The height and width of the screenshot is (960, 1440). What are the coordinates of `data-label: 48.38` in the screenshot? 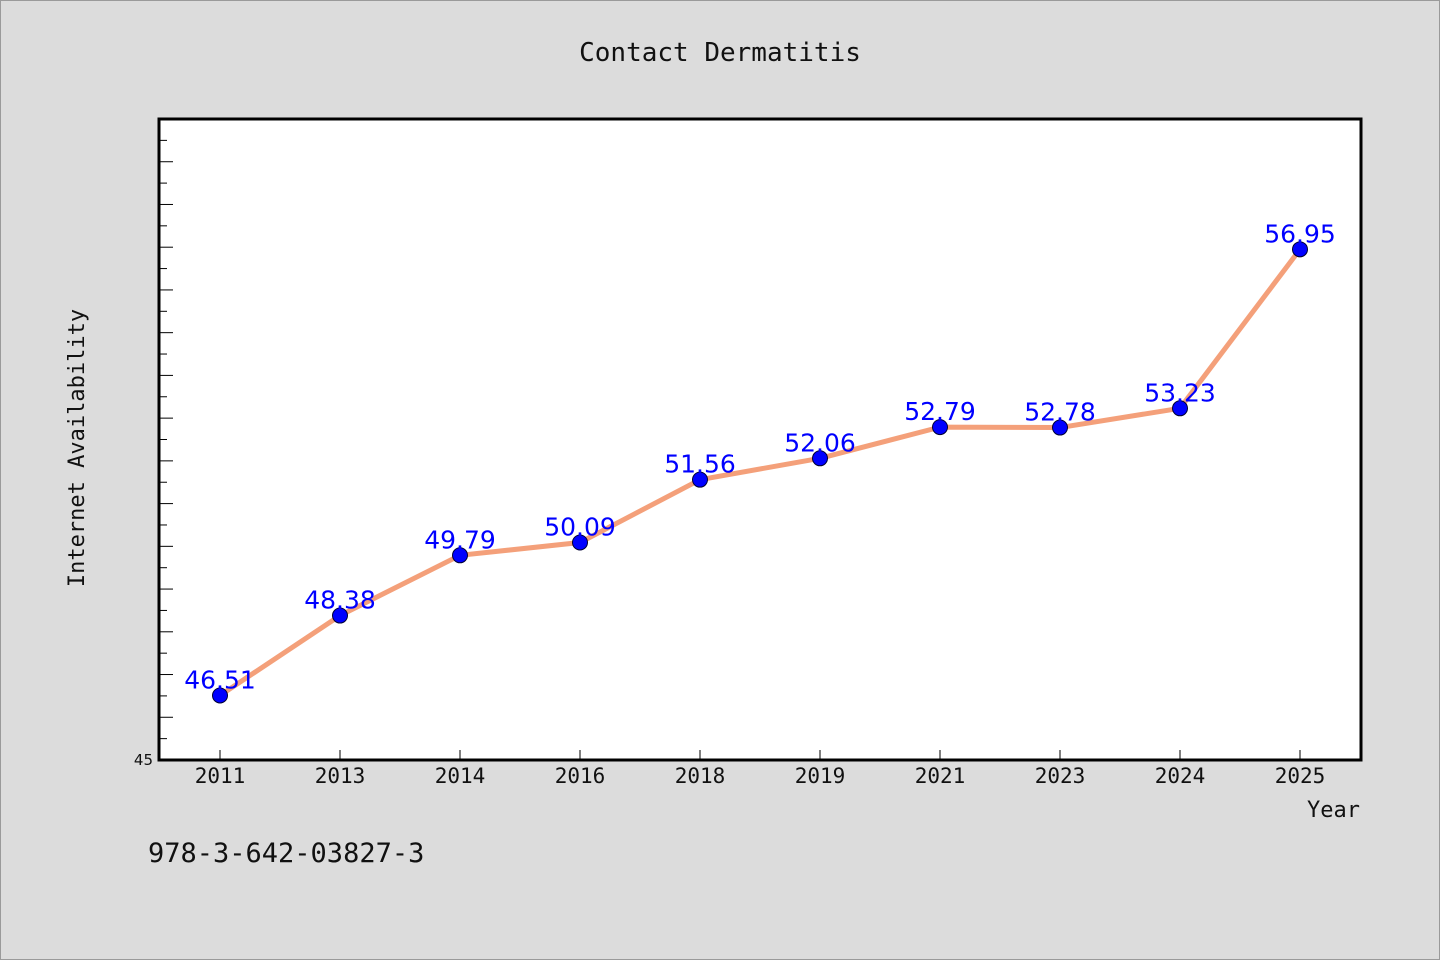 It's located at (340, 600).